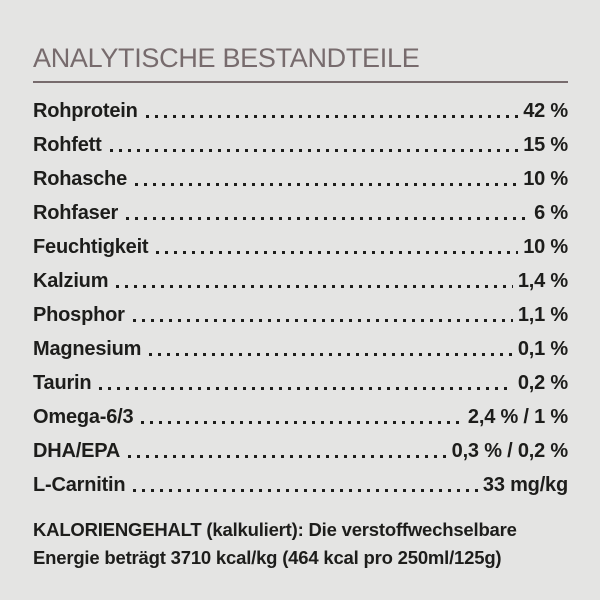 The width and height of the screenshot is (600, 600). I want to click on nutrient-label: DHA/EPA, so click(77, 451).